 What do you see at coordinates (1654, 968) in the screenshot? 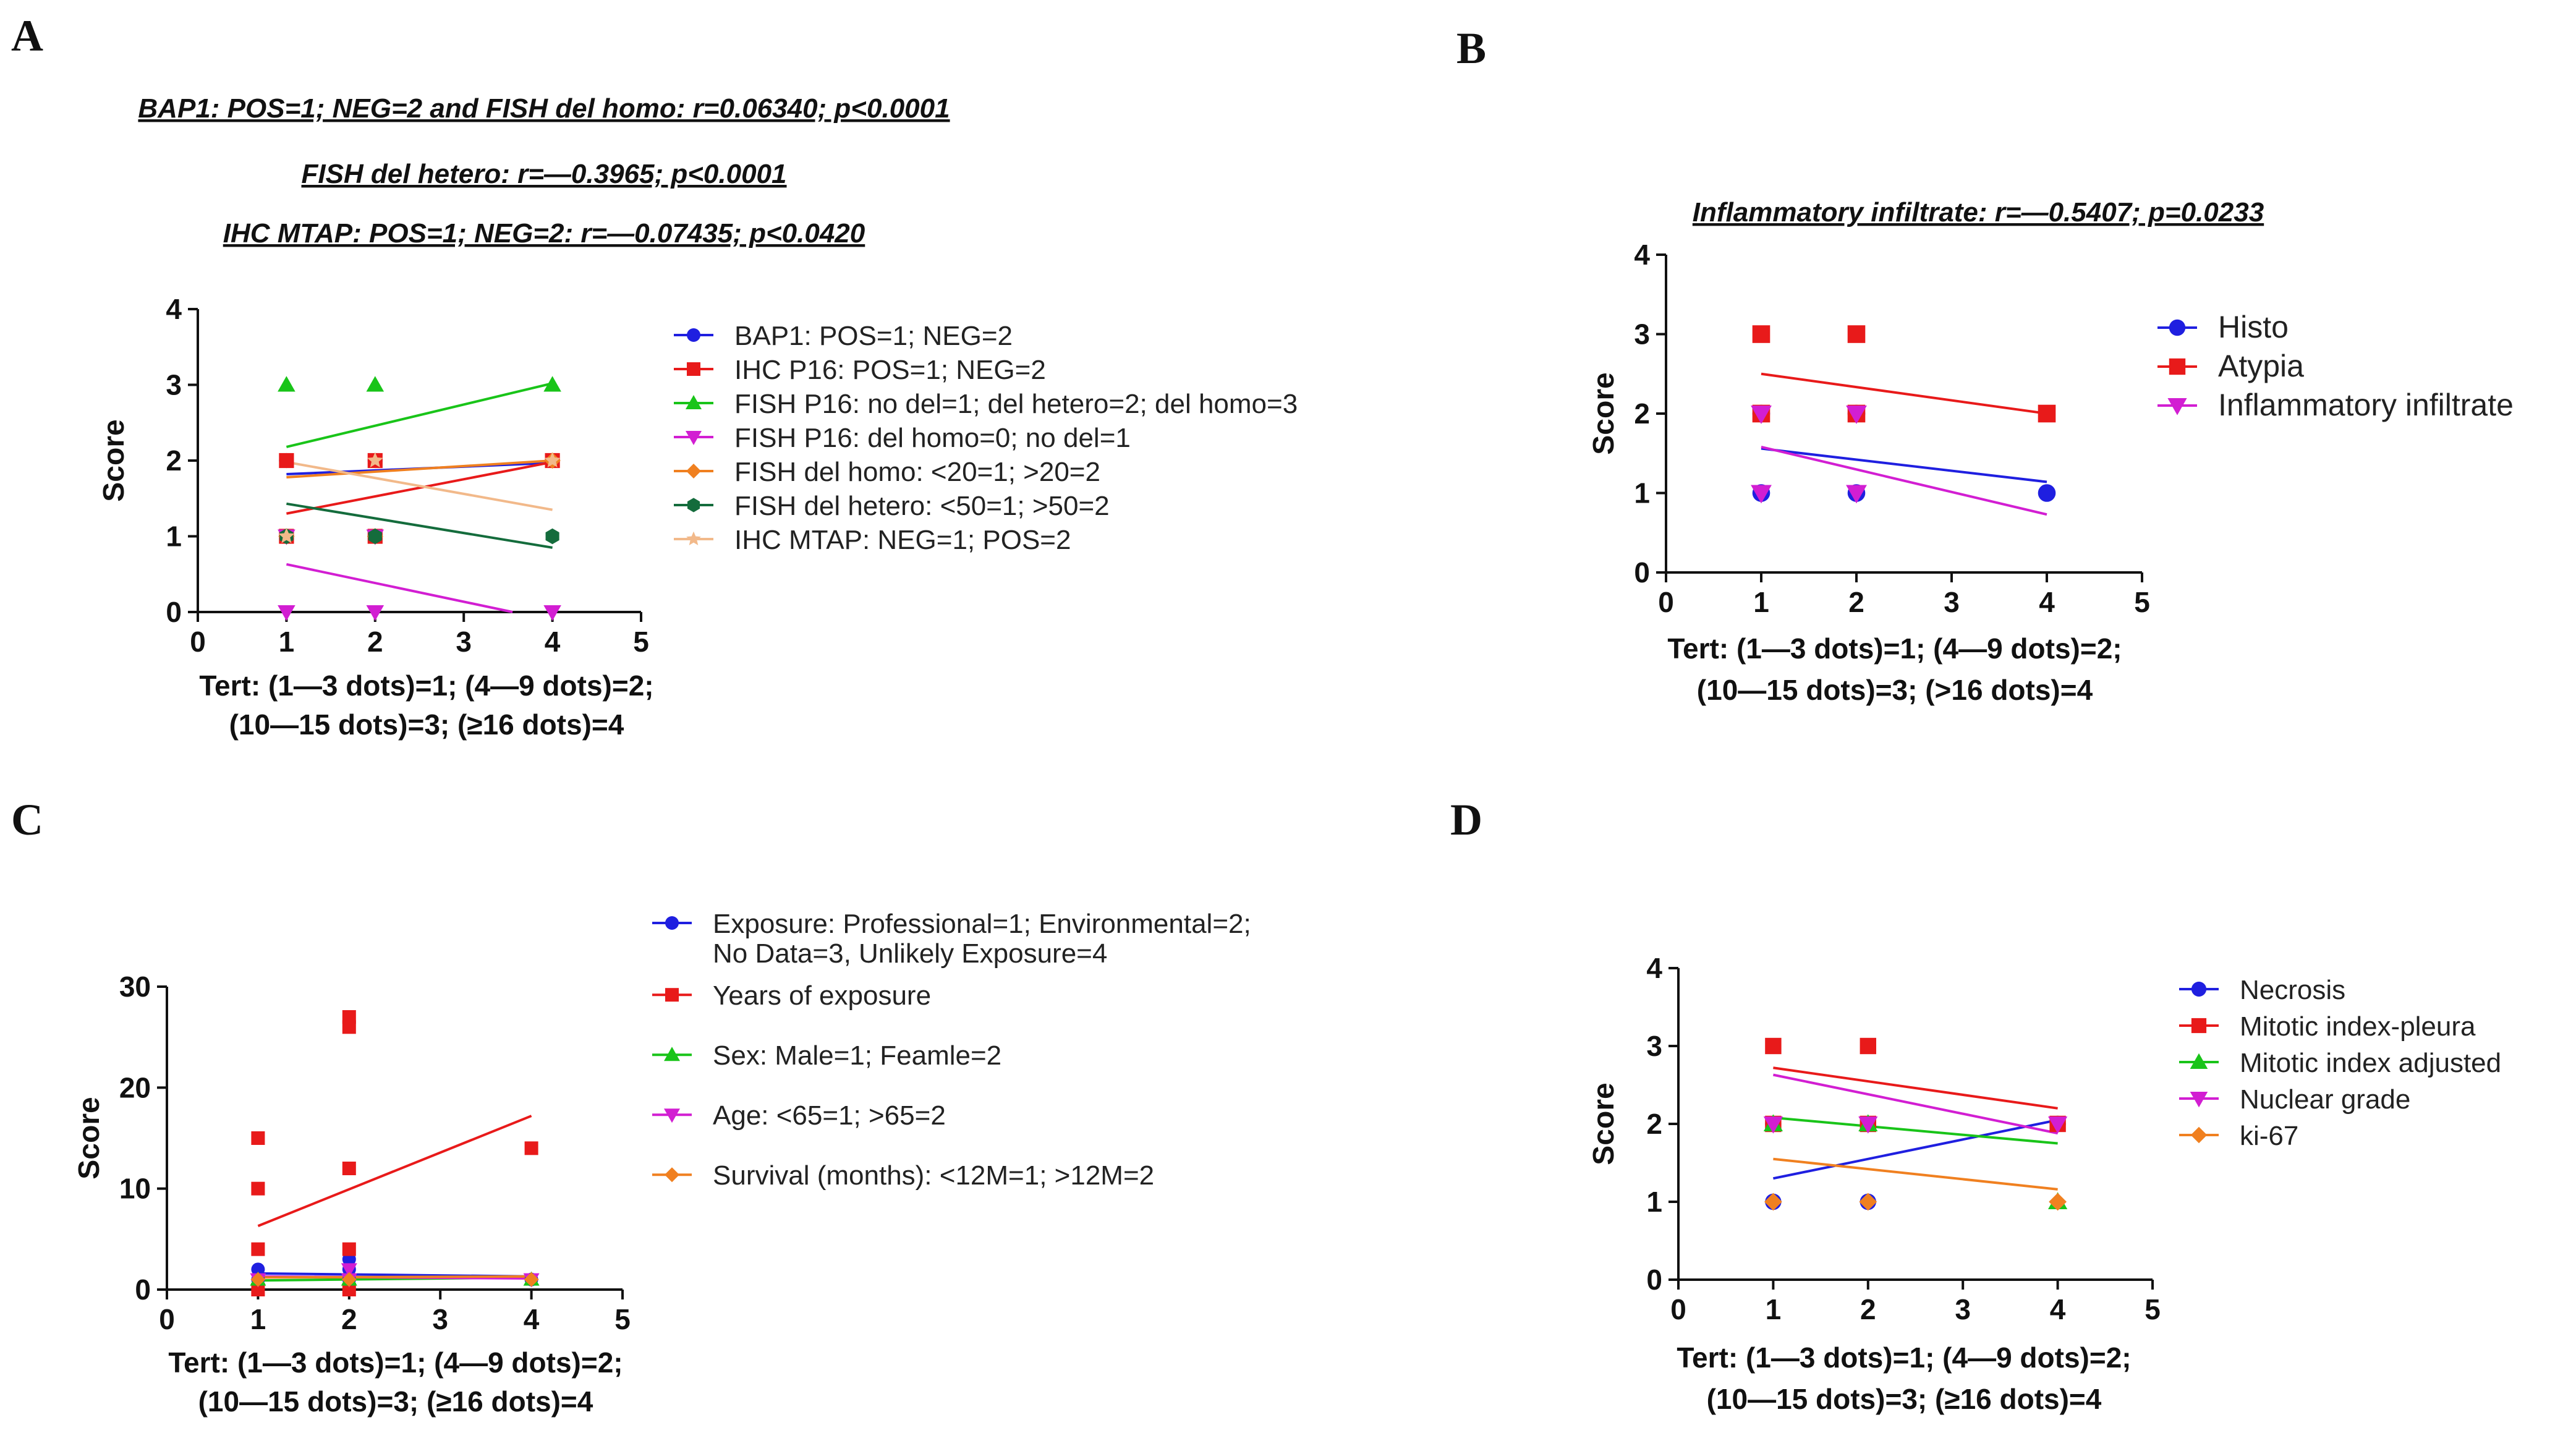
I see `panel-d-y-tick-label: 4` at bounding box center [1654, 968].